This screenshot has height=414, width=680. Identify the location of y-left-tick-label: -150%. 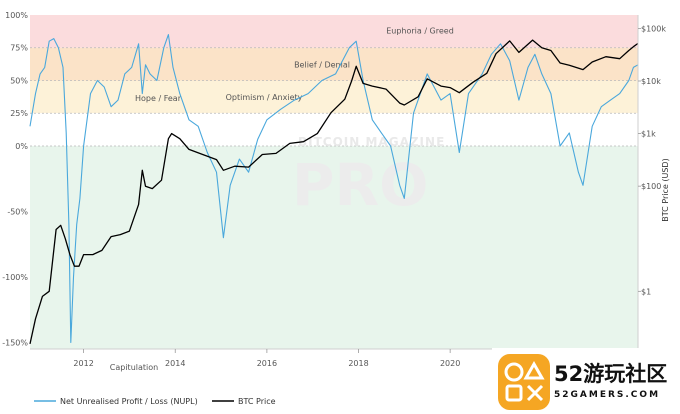
(15, 342).